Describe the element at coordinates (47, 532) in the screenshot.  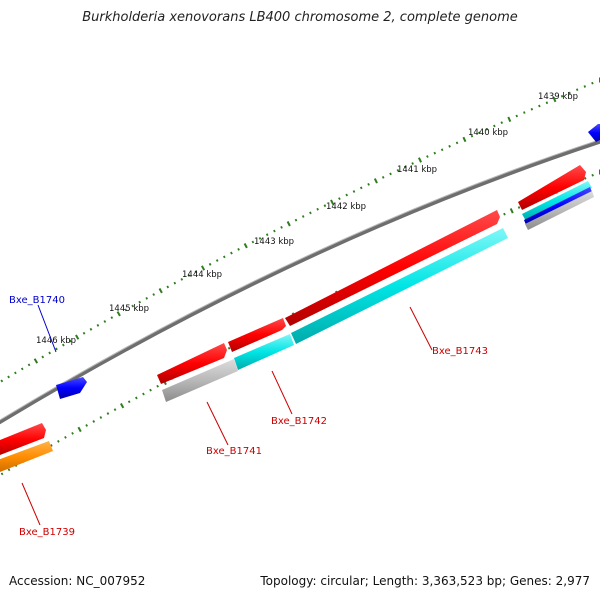
I see `gene-label-1739: Bxe_B1739` at that location.